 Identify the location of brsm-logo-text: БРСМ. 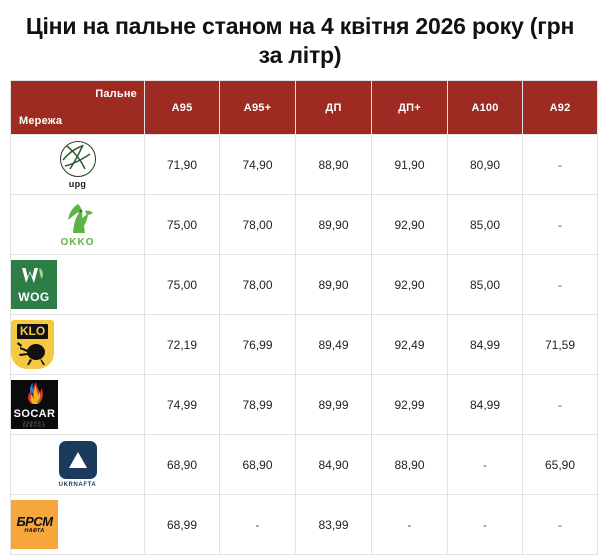
(34, 522).